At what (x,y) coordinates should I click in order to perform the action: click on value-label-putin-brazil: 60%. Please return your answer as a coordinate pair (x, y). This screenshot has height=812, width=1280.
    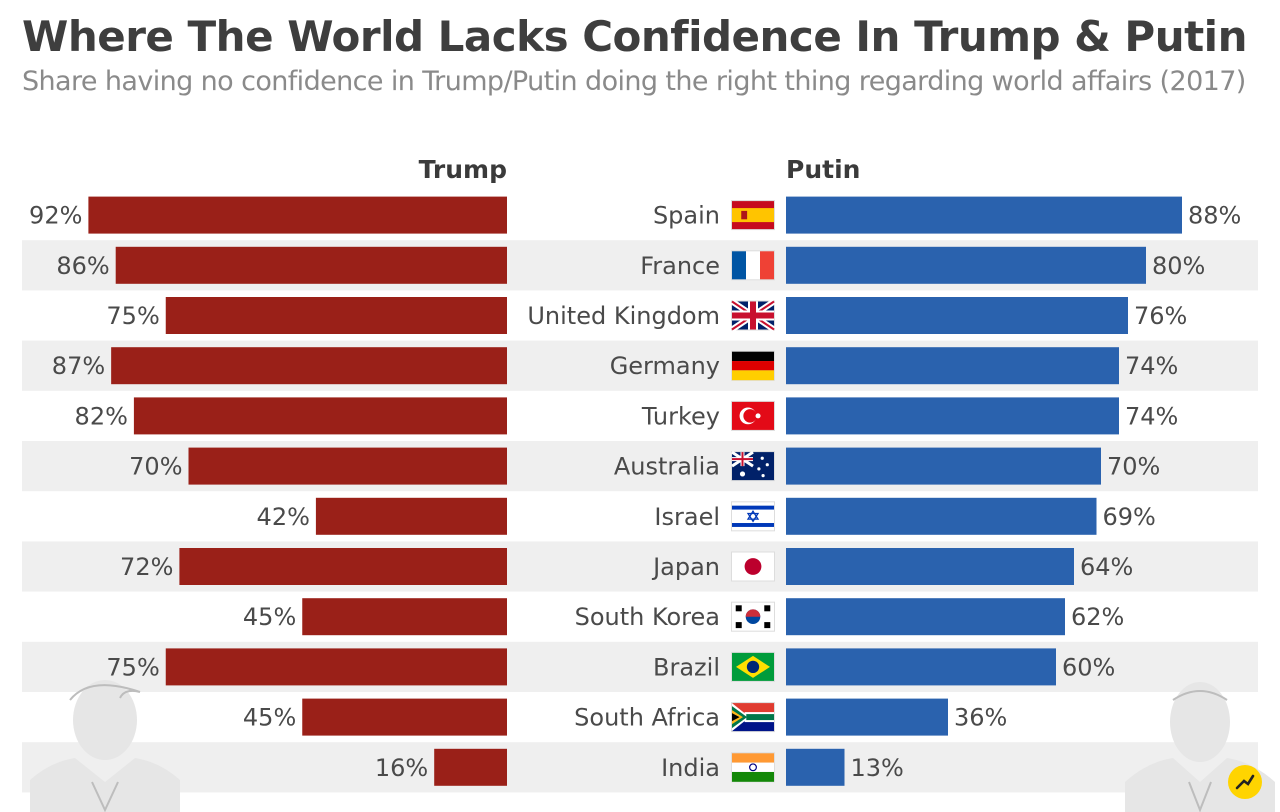
    Looking at the image, I should click on (1088, 667).